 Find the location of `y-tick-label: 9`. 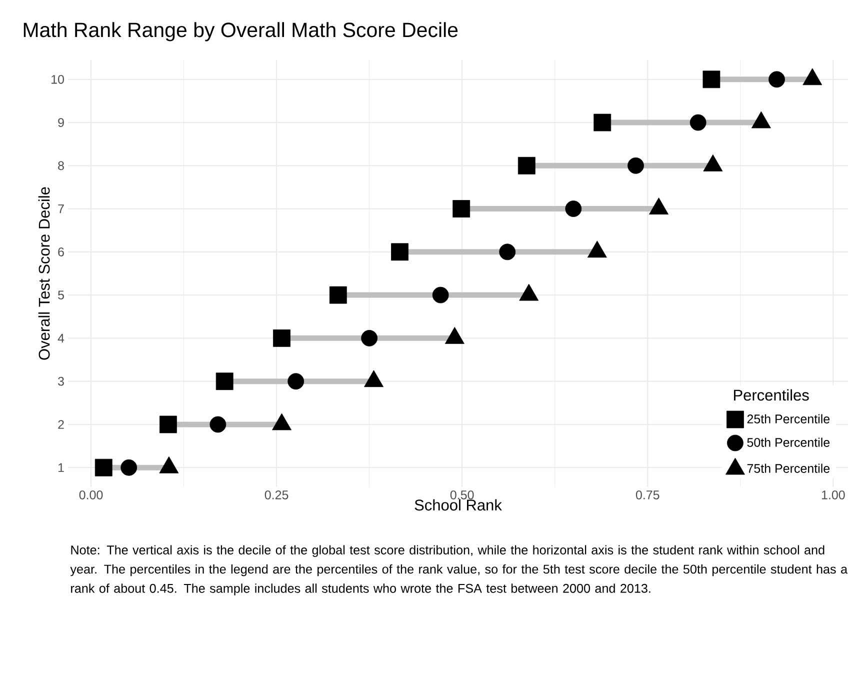

y-tick-label: 9 is located at coordinates (61, 122).